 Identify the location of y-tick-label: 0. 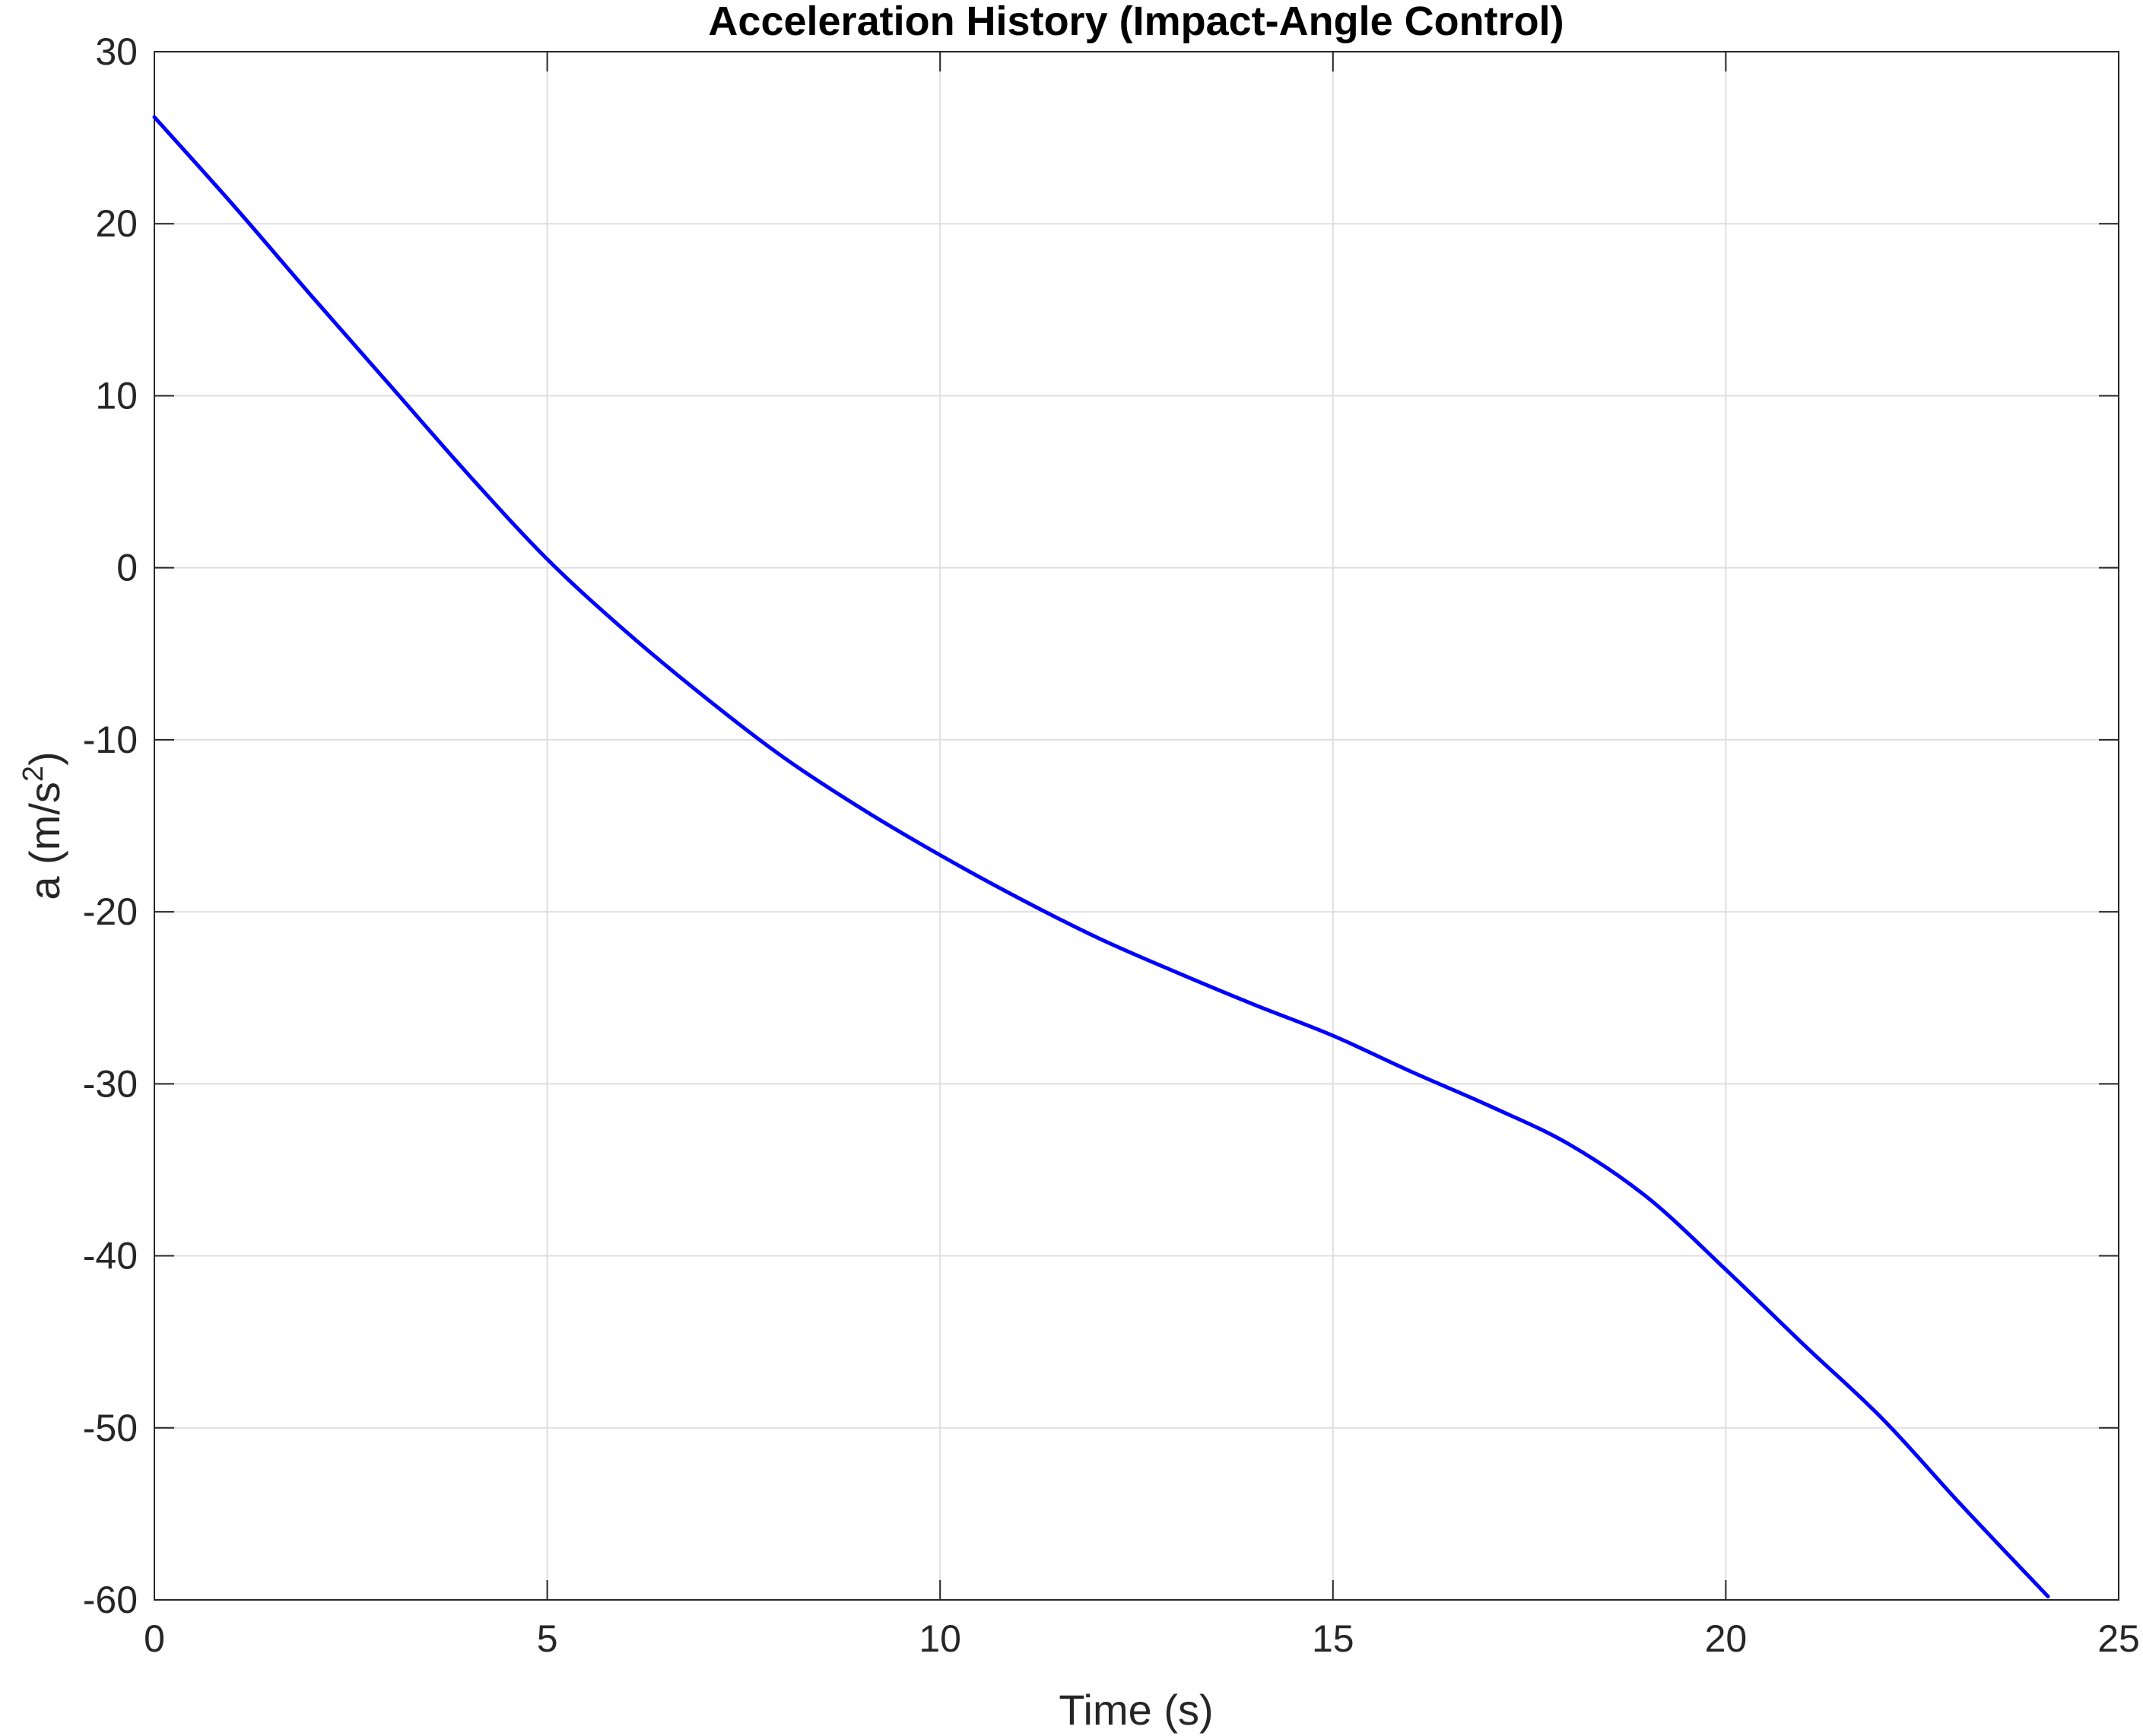
(127, 568).